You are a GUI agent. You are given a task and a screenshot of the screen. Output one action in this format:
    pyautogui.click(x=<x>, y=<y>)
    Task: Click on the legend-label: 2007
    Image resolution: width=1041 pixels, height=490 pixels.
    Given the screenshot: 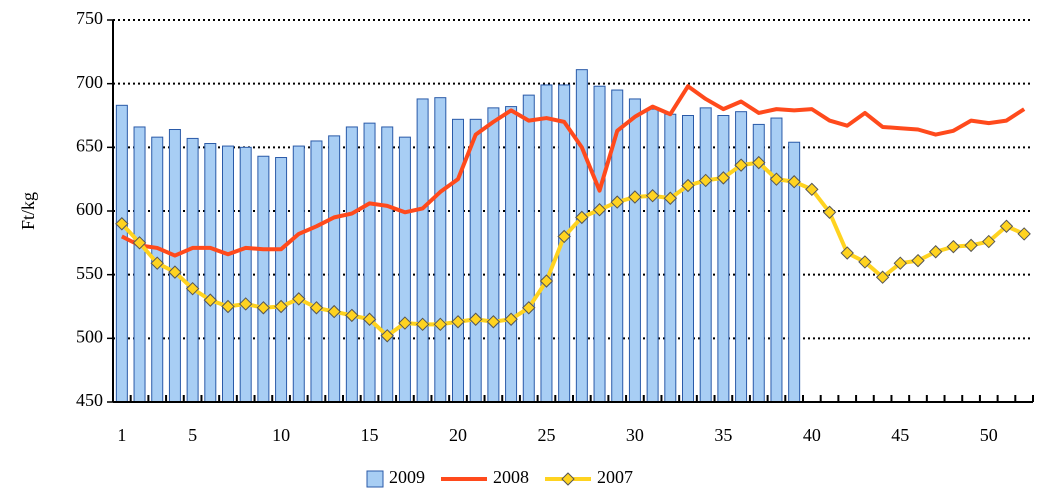 What is the action you would take?
    pyautogui.click(x=615, y=477)
    